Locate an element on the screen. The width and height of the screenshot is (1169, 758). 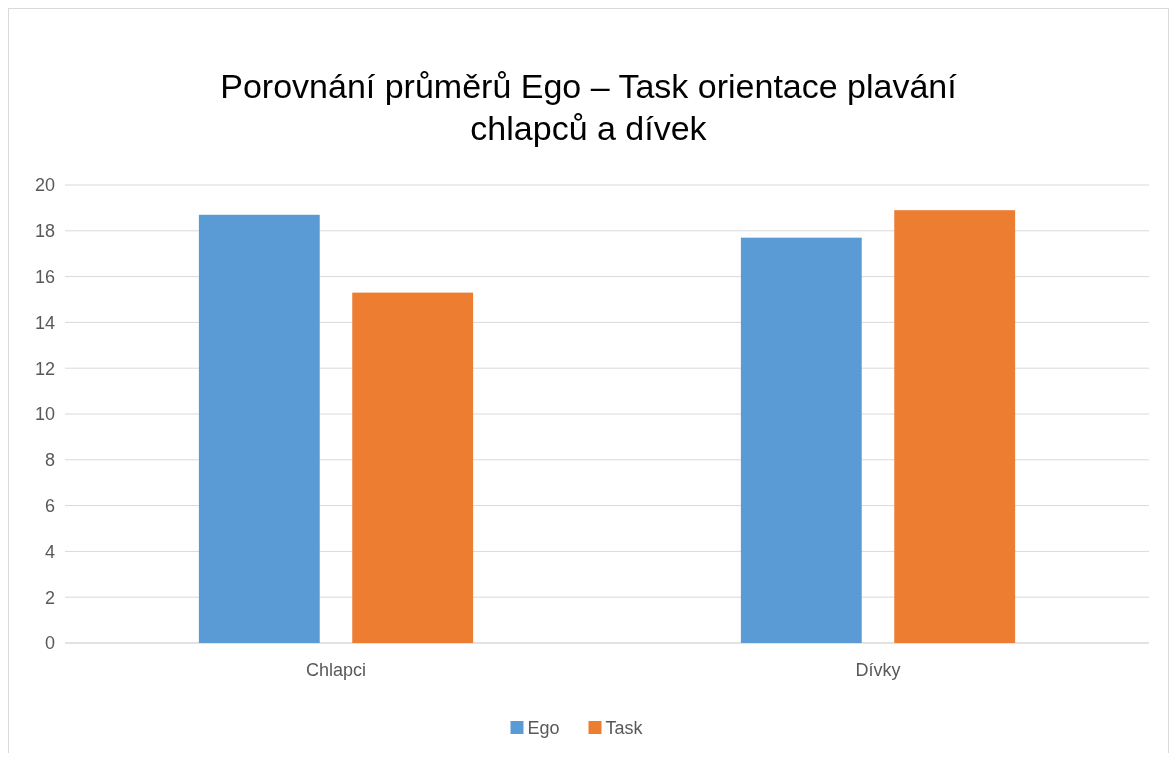
y-tick-label: 8 is located at coordinates (49, 460).